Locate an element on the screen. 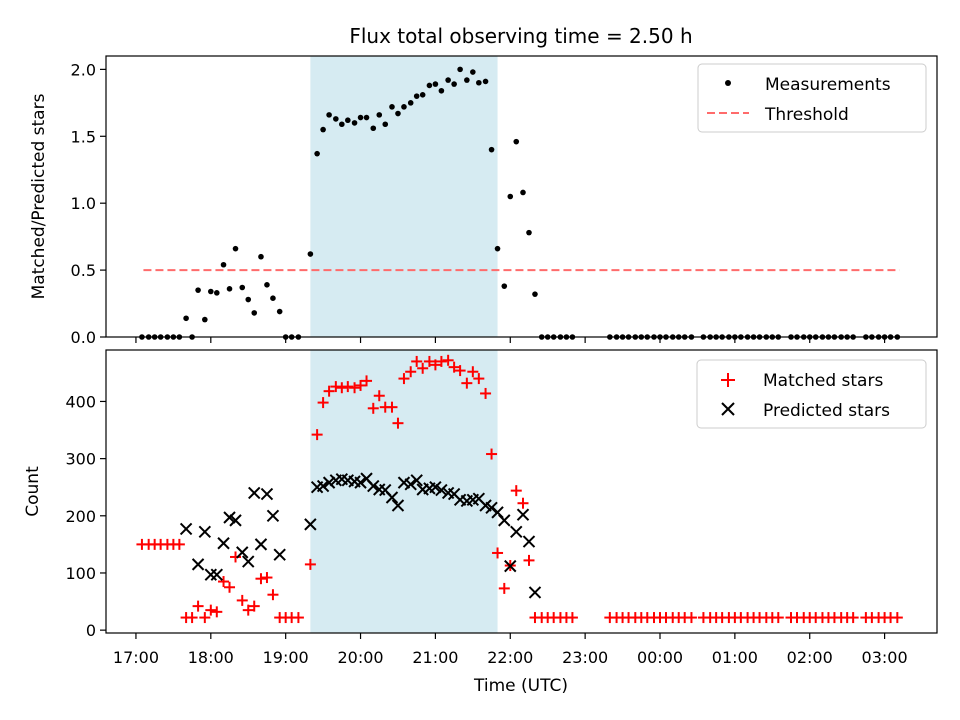 This screenshot has height=720, width=960. top-legend: Measurements Threshold is located at coordinates (812, 98).